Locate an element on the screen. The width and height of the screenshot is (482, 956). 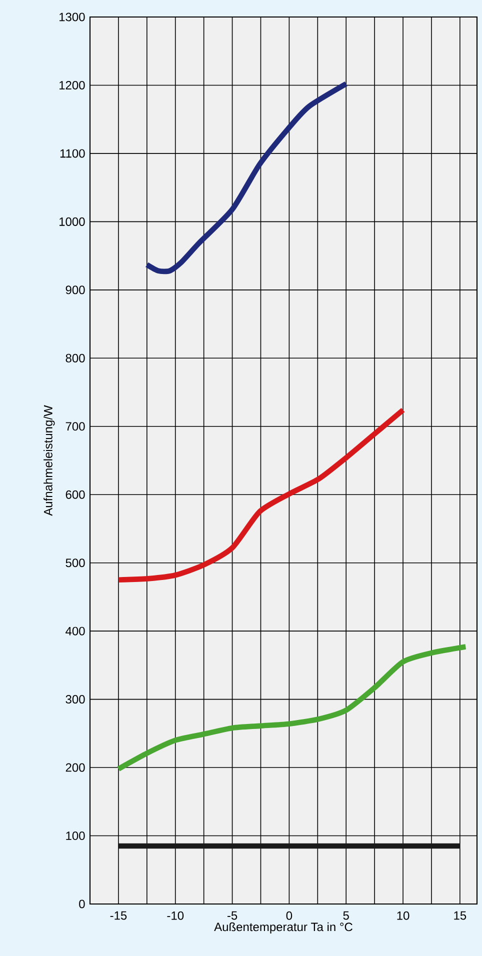
y-tick-label: 700 is located at coordinates (75, 426).